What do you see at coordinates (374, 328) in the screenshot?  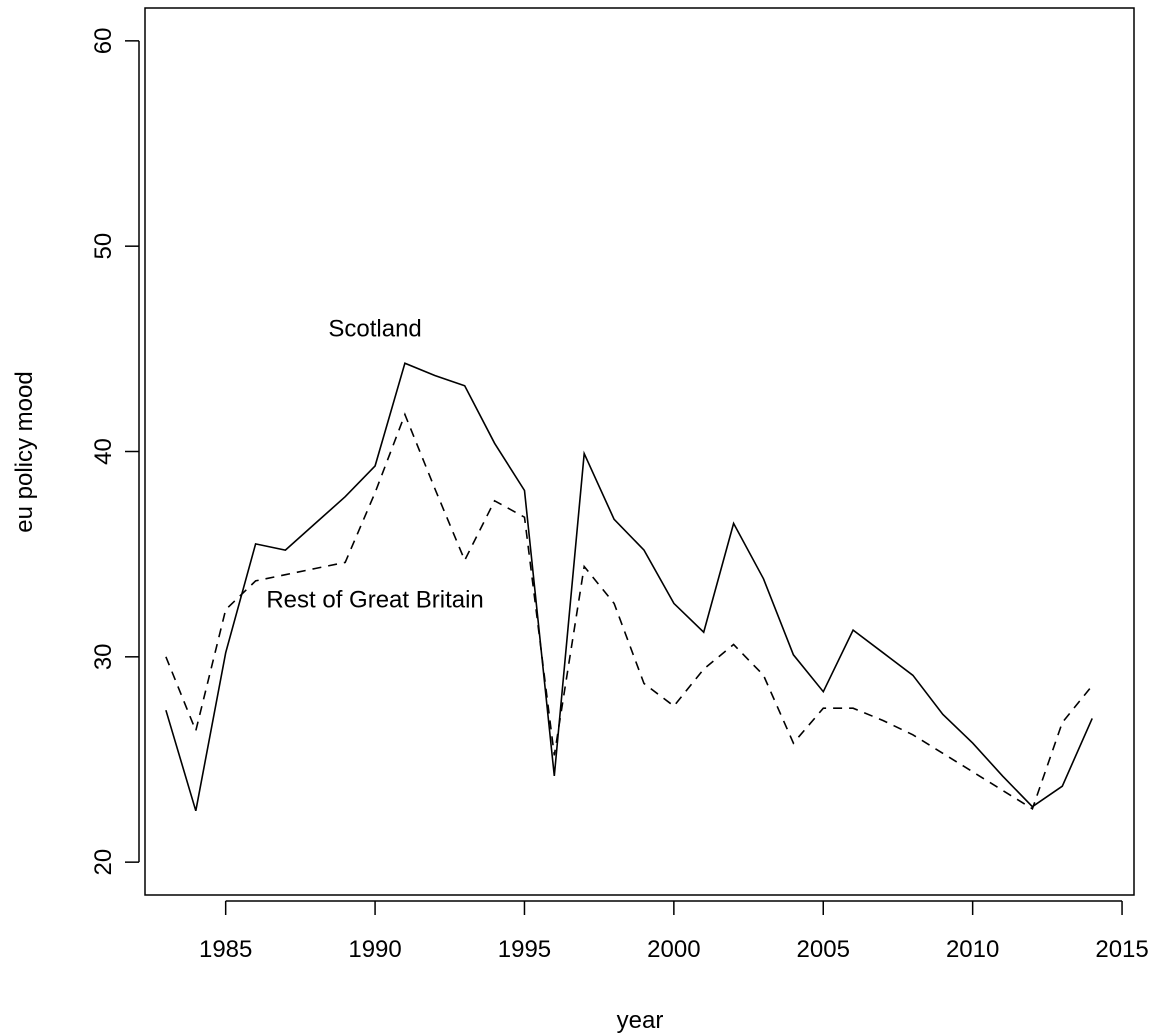 I see `annotation-scotland: Scotland` at bounding box center [374, 328].